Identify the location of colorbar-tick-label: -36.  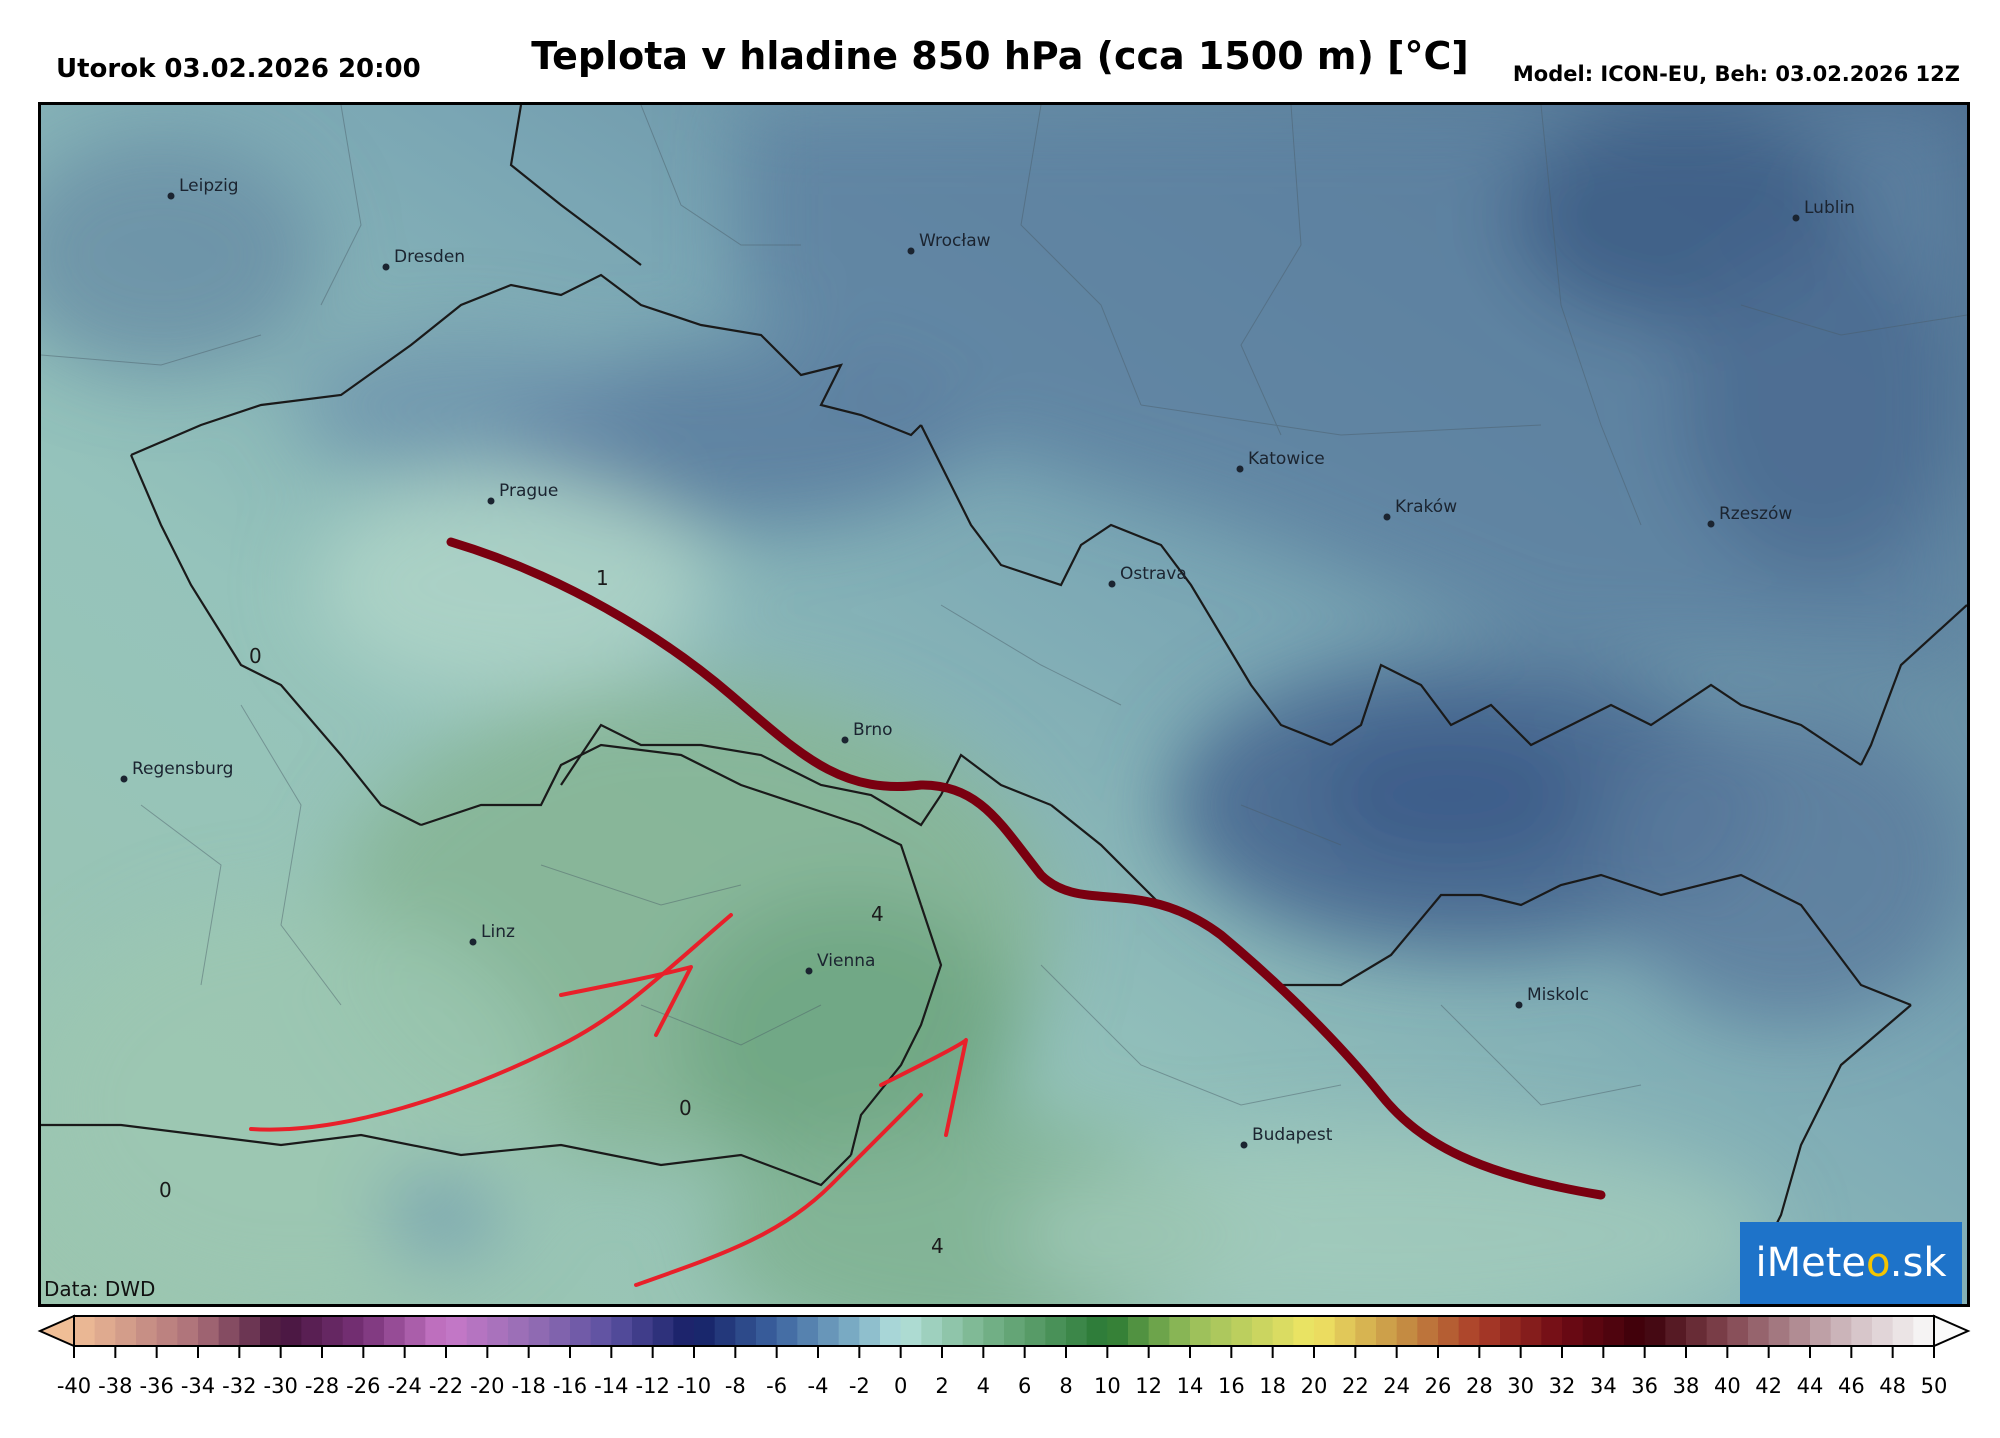
(156, 1386).